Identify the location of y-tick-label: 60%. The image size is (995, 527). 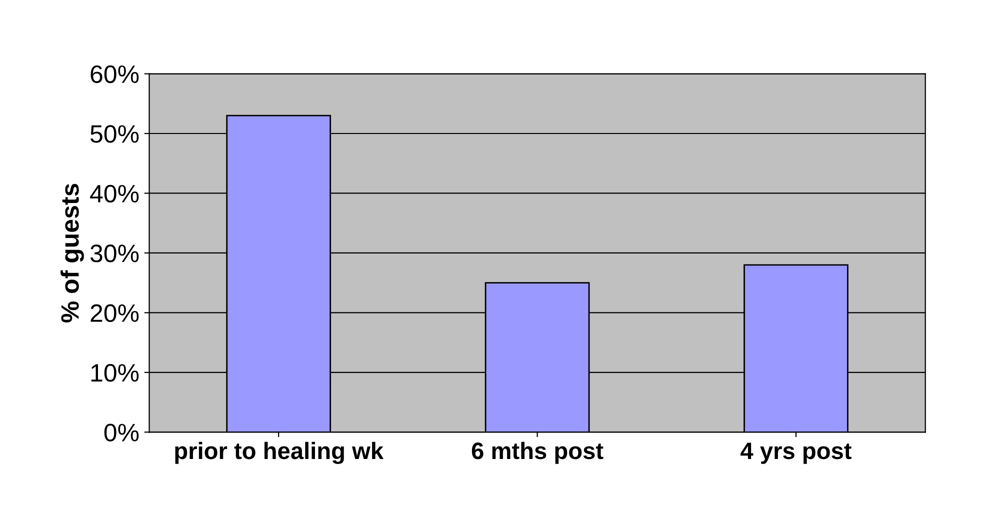
(114, 74).